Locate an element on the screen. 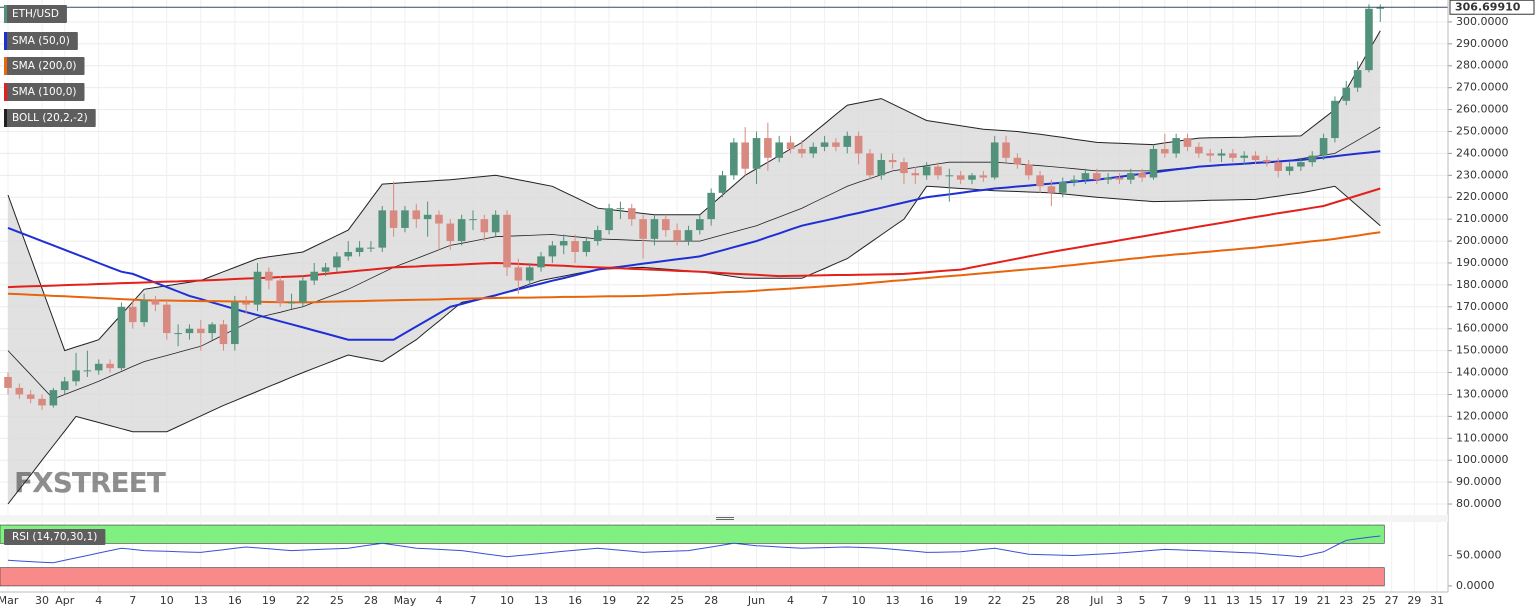 The image size is (1536, 611). y-tick-label: 170.0000 is located at coordinates (1482, 306).